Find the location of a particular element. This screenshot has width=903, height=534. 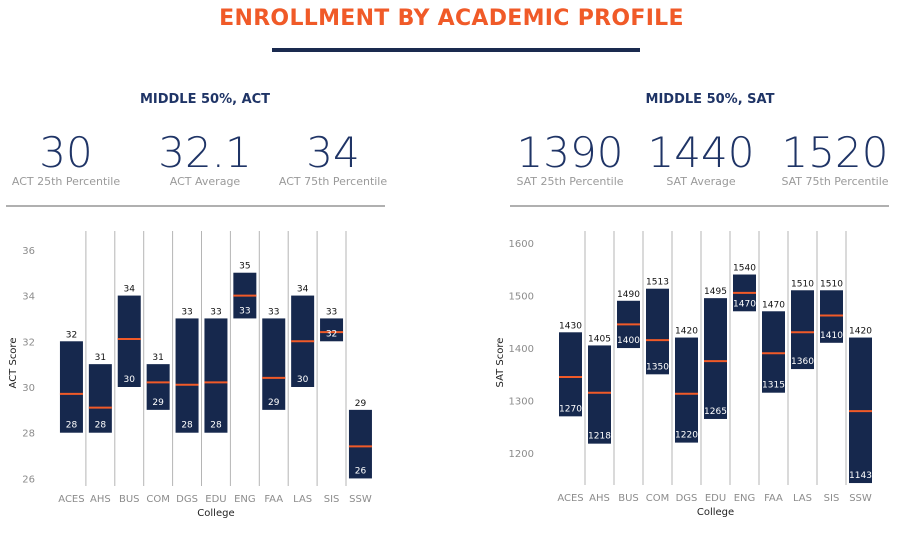

act-low-label: 30 is located at coordinates (130, 380).